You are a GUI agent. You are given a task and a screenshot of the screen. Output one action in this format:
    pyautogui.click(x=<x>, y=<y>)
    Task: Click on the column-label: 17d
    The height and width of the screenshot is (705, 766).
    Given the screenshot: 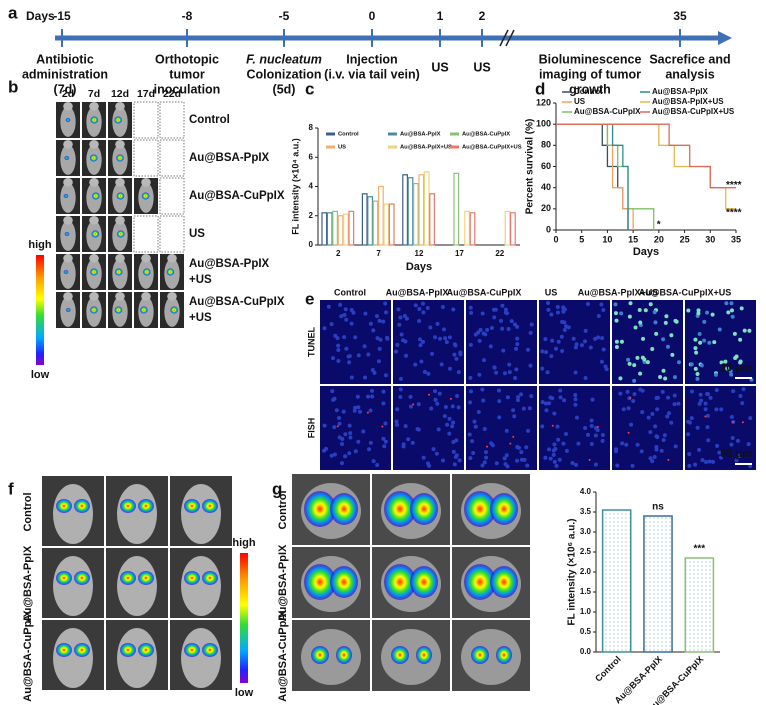 What is the action you would take?
    pyautogui.click(x=146, y=94)
    